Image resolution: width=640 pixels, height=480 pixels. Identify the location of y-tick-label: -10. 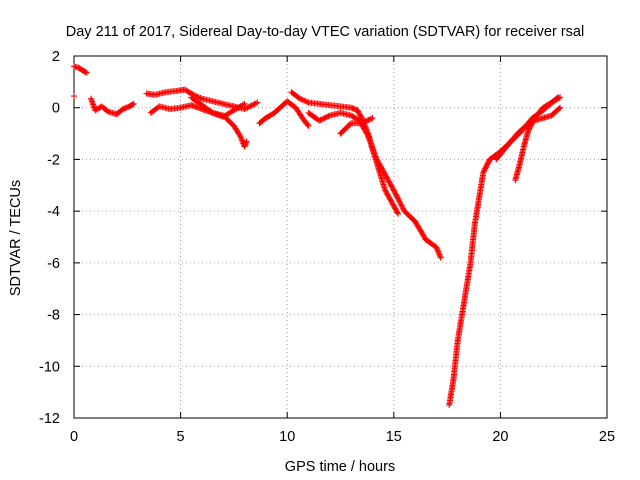
(49, 367).